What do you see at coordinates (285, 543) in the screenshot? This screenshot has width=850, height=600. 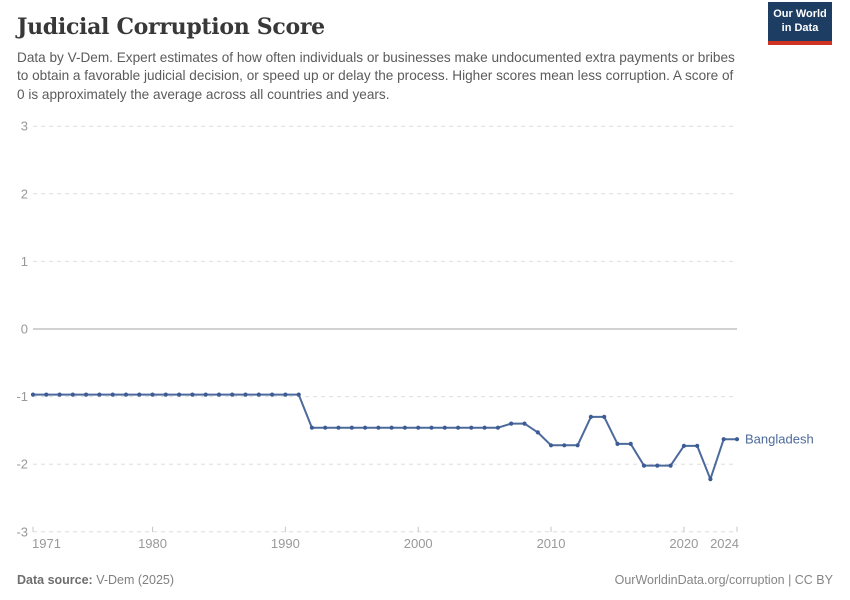 I see `x-tick-label: 1990` at bounding box center [285, 543].